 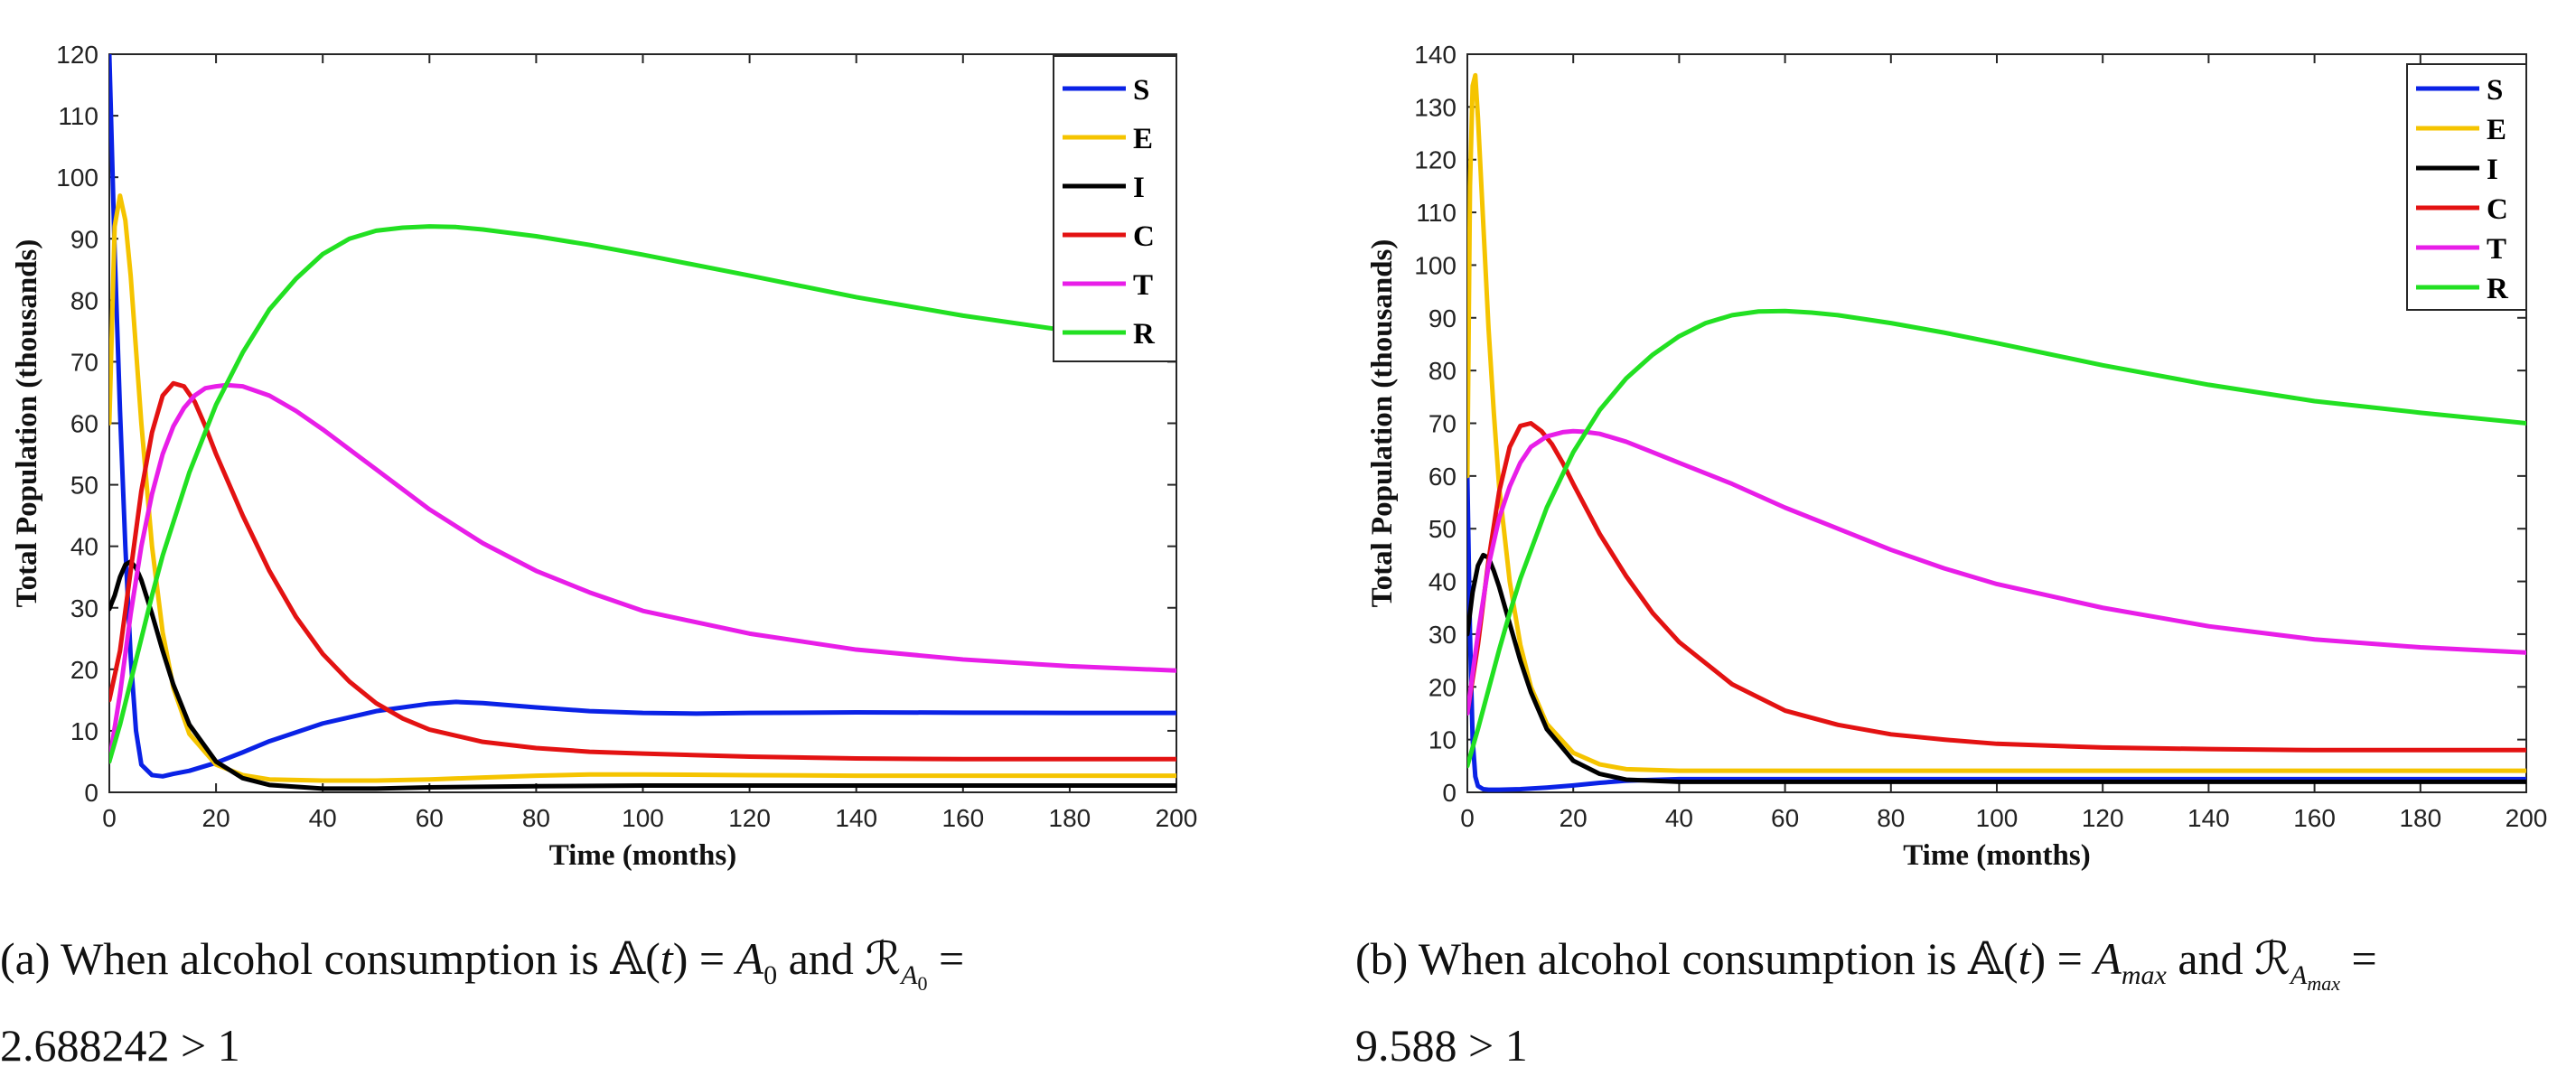 What do you see at coordinates (305, 959) in the screenshot?
I see `caption-a-prefix: (a) When alcohol consumption is` at bounding box center [305, 959].